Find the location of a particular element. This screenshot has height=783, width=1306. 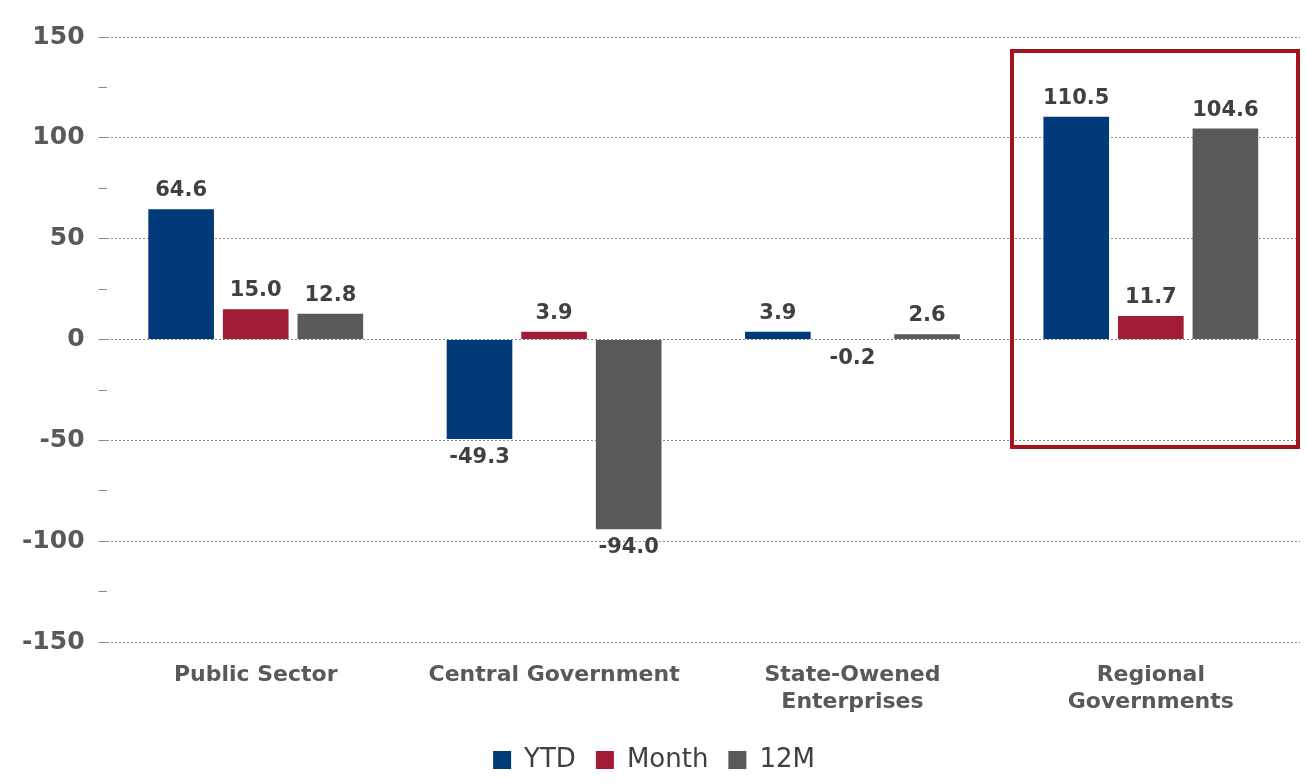

data-label: 2.6 is located at coordinates (927, 314).